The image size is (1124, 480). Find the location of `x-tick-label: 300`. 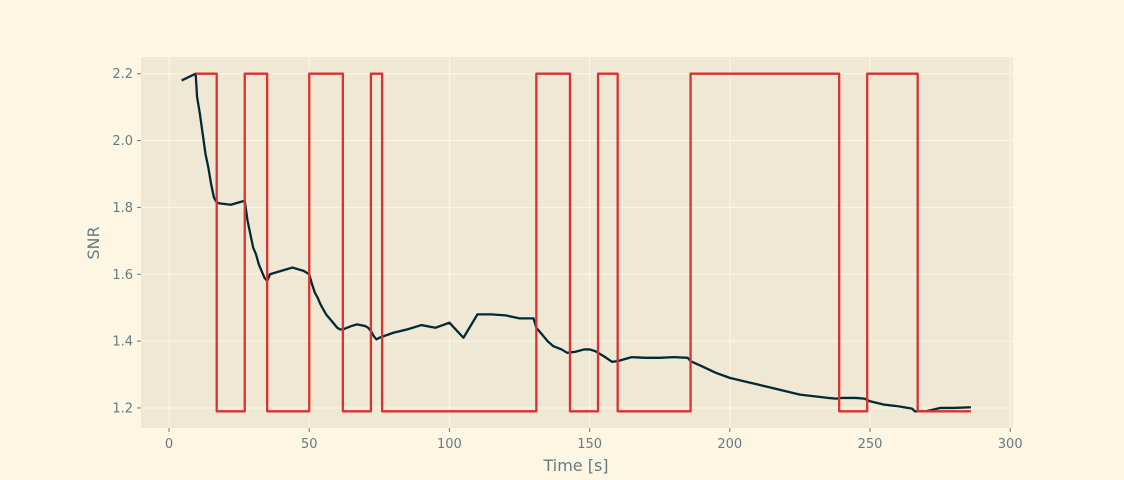

x-tick-label: 300 is located at coordinates (1010, 444).